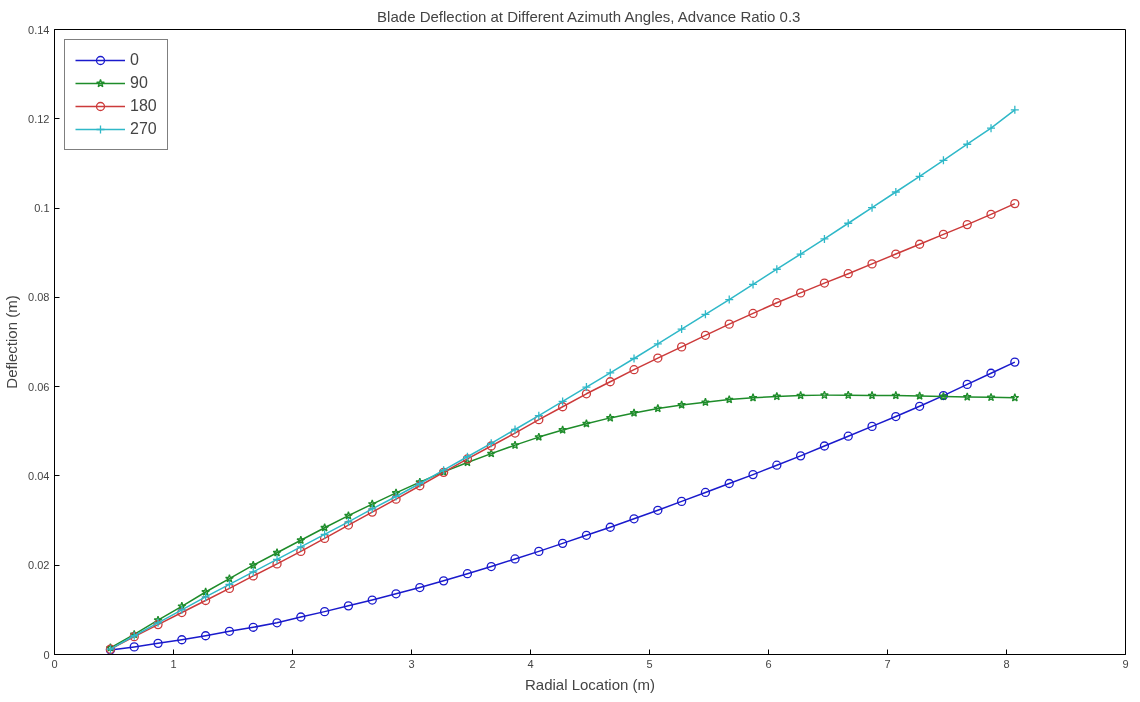 Image resolution: width=1140 pixels, height=702 pixels. I want to click on legend-label: 180, so click(143, 106).